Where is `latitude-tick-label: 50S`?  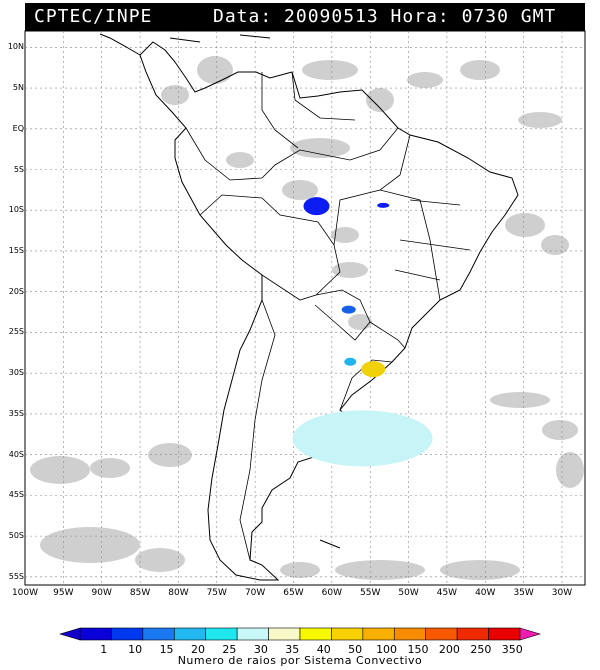 latitude-tick-label: 50S is located at coordinates (16, 536).